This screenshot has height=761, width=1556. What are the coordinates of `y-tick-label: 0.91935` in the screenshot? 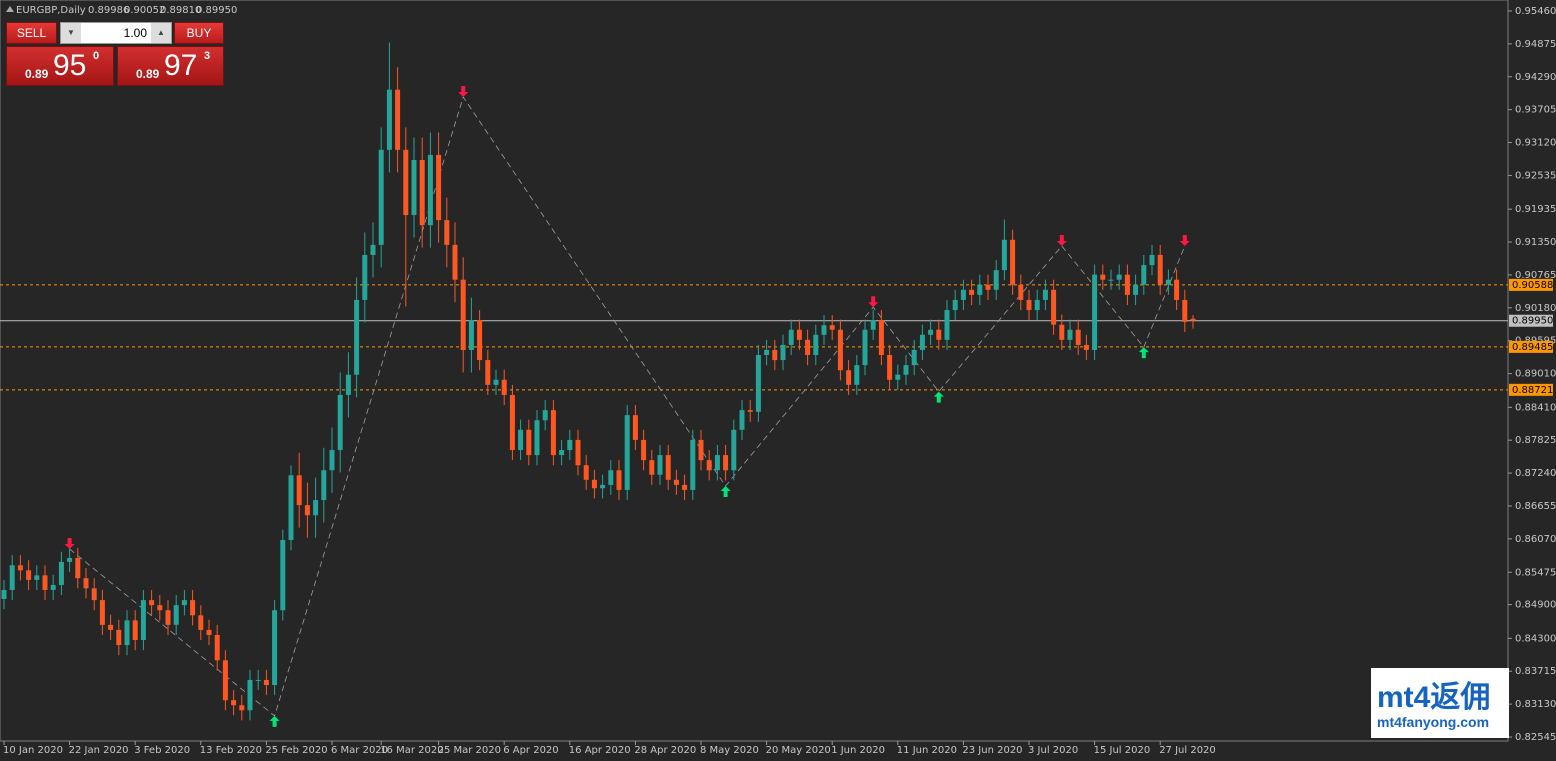 It's located at (1535, 209).